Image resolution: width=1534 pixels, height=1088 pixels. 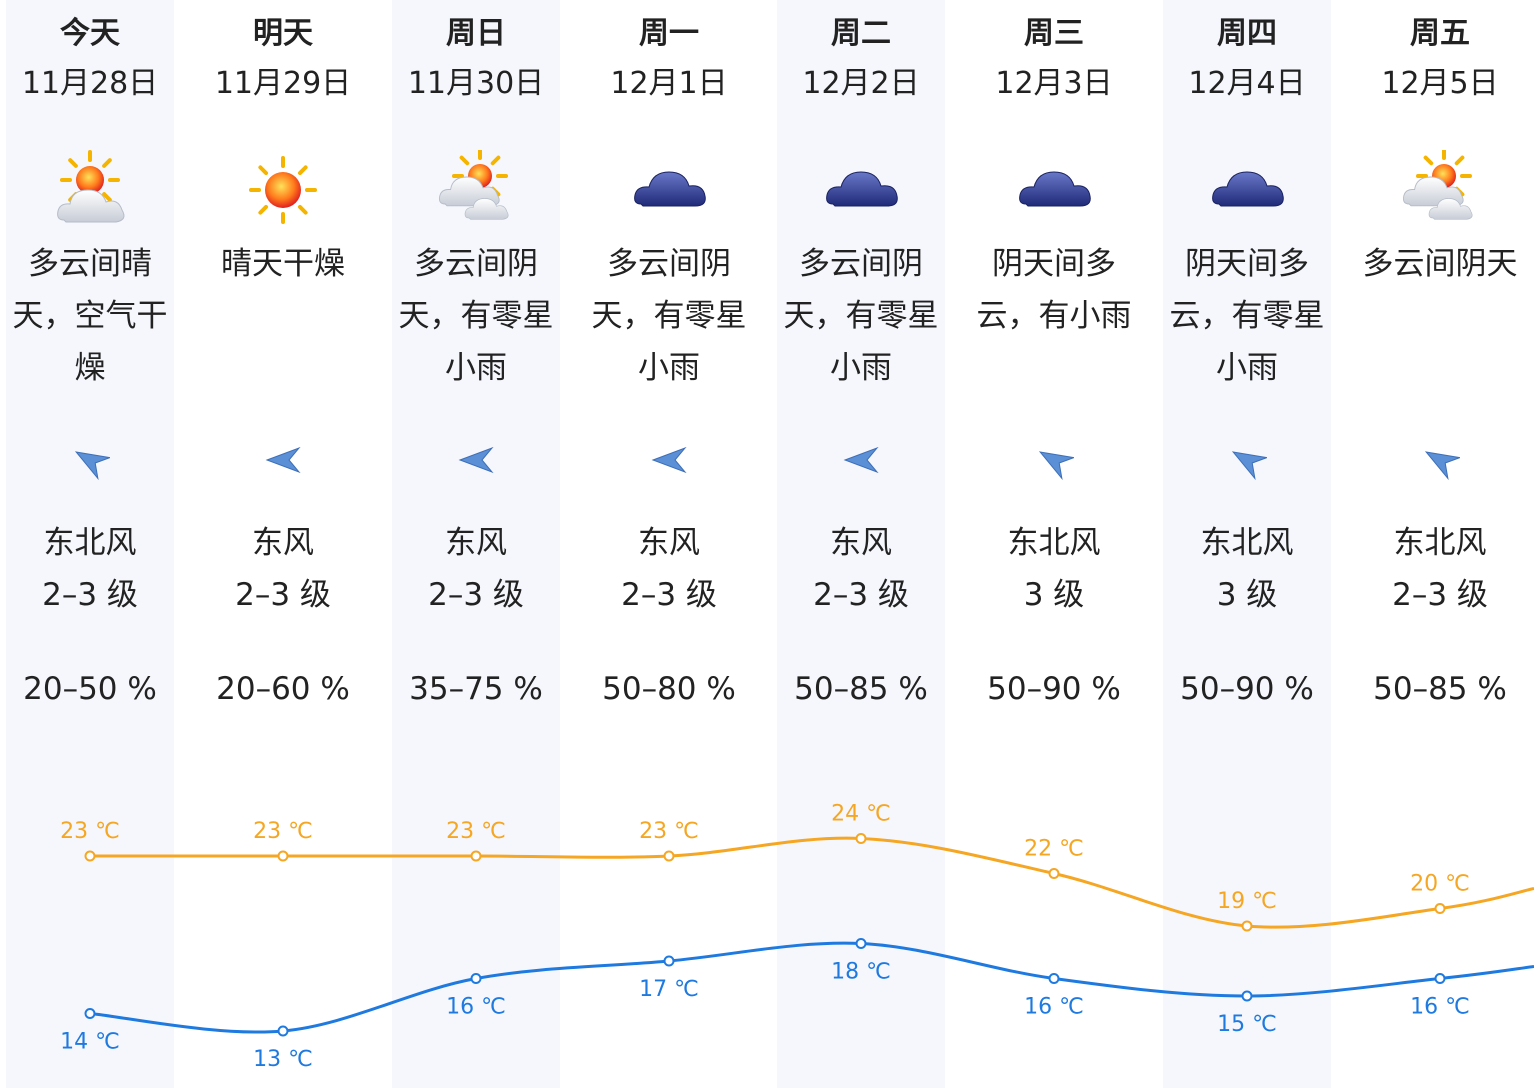 I want to click on day-label: 周一, so click(x=669, y=33).